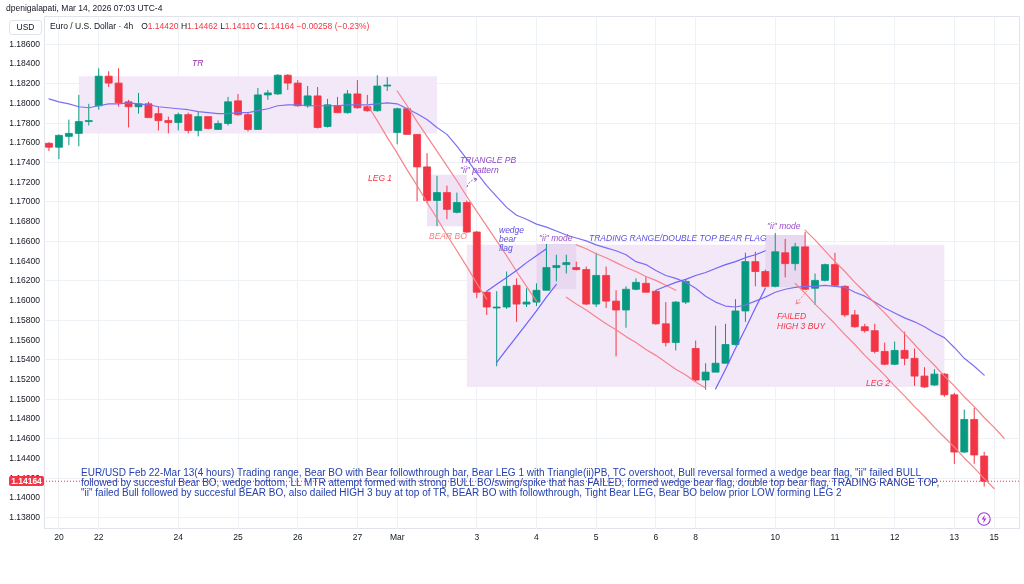 The width and height of the screenshot is (1024, 584). What do you see at coordinates (397, 536) in the screenshot?
I see `x-tick-label: Mar` at bounding box center [397, 536].